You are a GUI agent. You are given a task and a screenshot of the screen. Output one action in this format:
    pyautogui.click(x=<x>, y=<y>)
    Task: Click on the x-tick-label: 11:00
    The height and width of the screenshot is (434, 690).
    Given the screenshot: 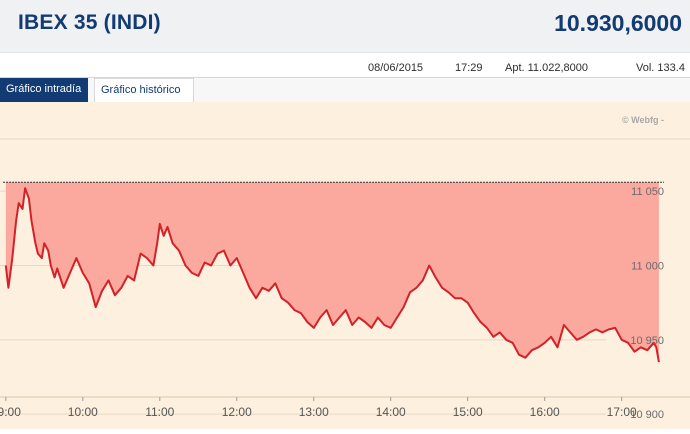 What is the action you would take?
    pyautogui.click(x=159, y=412)
    